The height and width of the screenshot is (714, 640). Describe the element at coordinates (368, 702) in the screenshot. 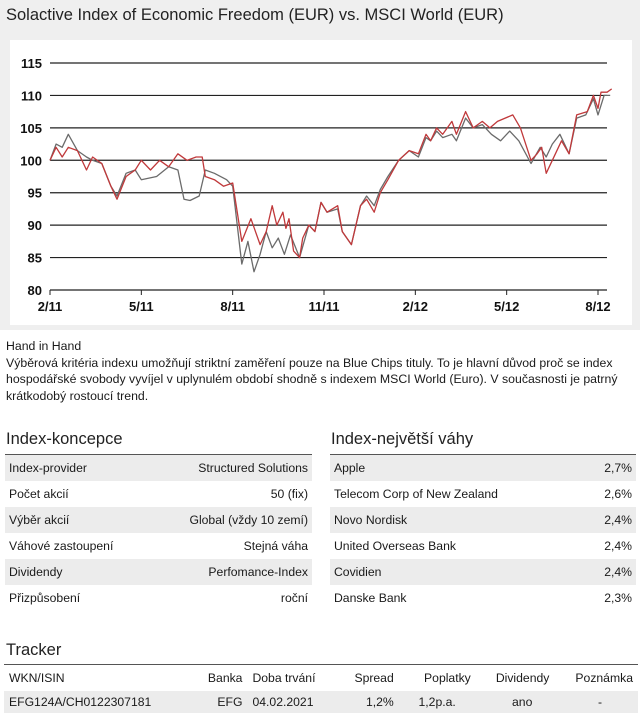

I see `cell-spread: 1,2%` at that location.